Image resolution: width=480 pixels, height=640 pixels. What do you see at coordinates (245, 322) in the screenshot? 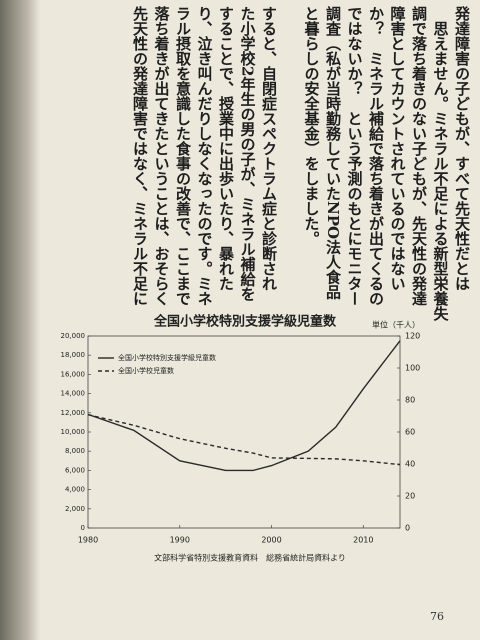
I see `chart-title: 全国小学校特別支援学級児童数` at bounding box center [245, 322].